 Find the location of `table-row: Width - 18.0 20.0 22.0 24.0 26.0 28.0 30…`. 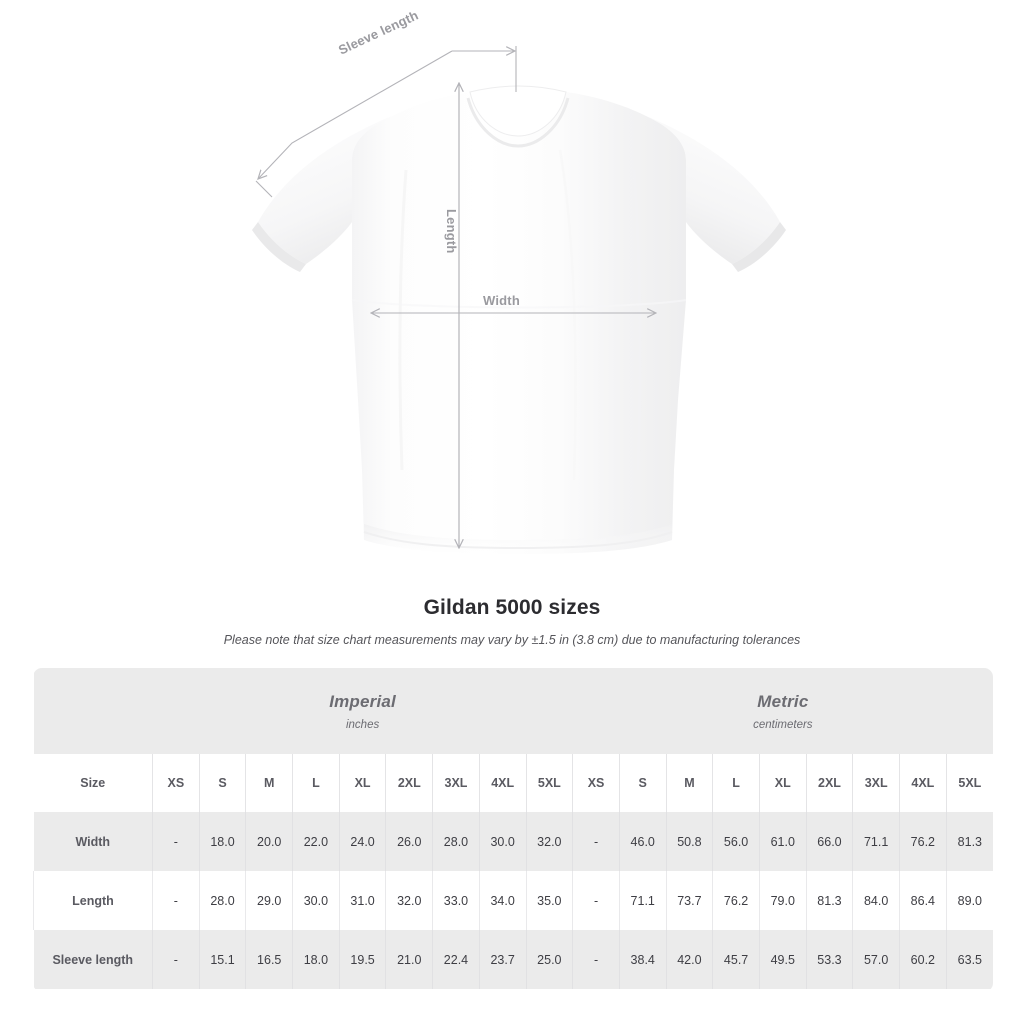

table-row: Width - 18.0 20.0 22.0 24.0 26.0 28.0 30… is located at coordinates (513, 841).